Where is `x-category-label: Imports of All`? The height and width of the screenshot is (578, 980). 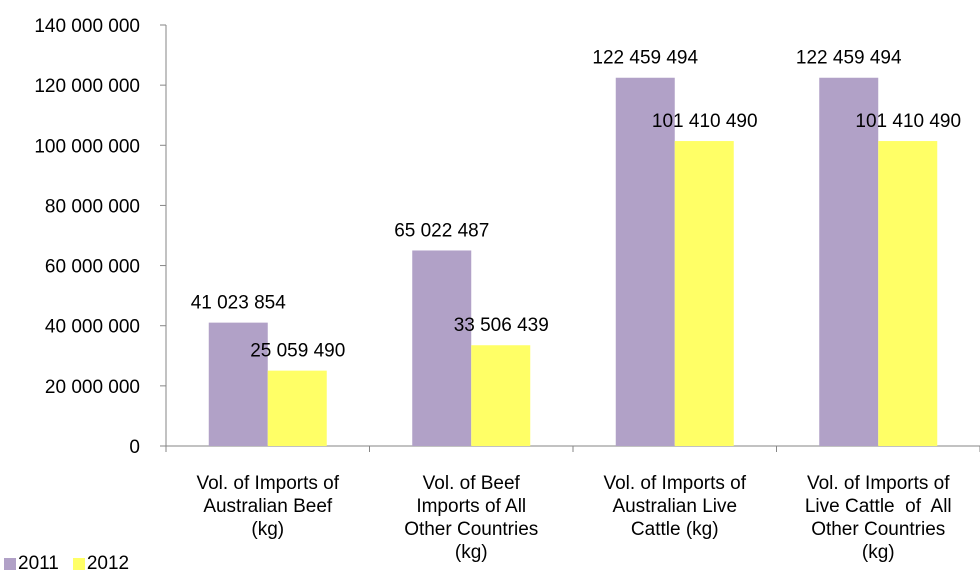 x-category-label: Imports of All is located at coordinates (471, 506).